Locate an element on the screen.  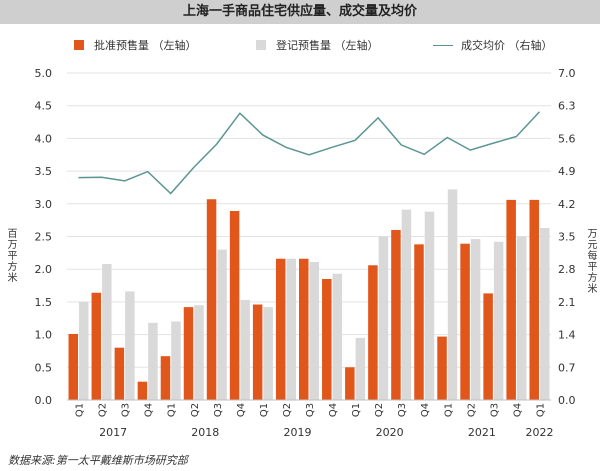
legend-swatch-avg-price is located at coordinates (443, 45).